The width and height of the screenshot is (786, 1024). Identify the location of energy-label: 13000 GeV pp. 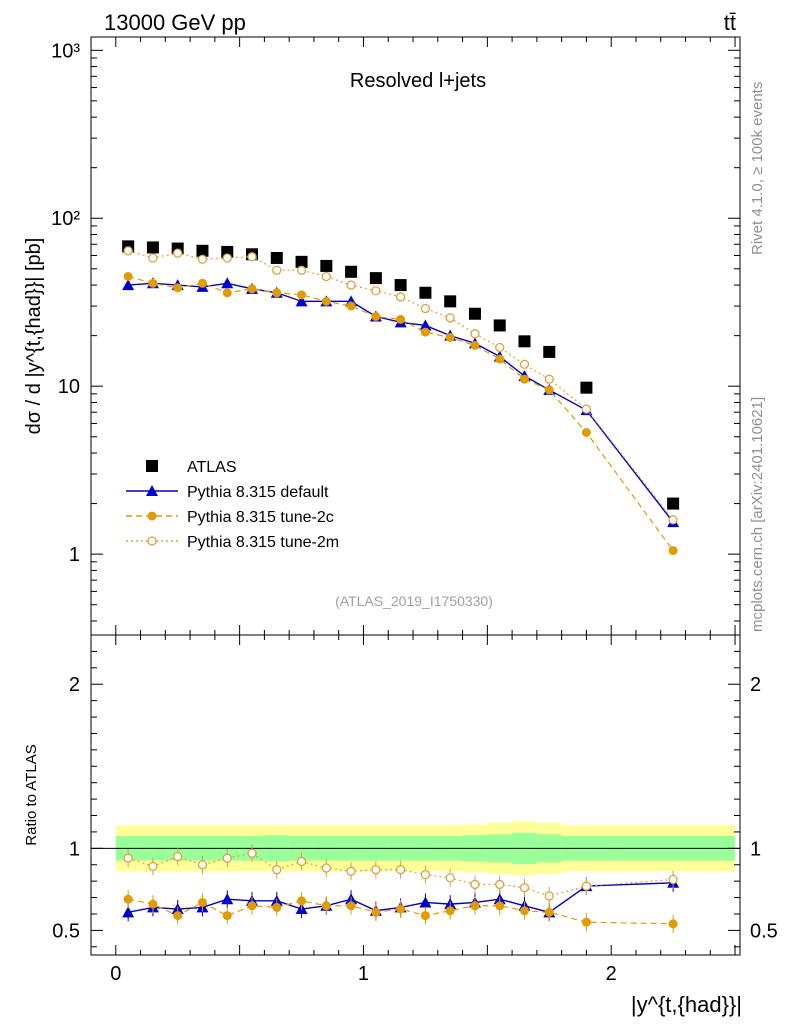
(175, 22).